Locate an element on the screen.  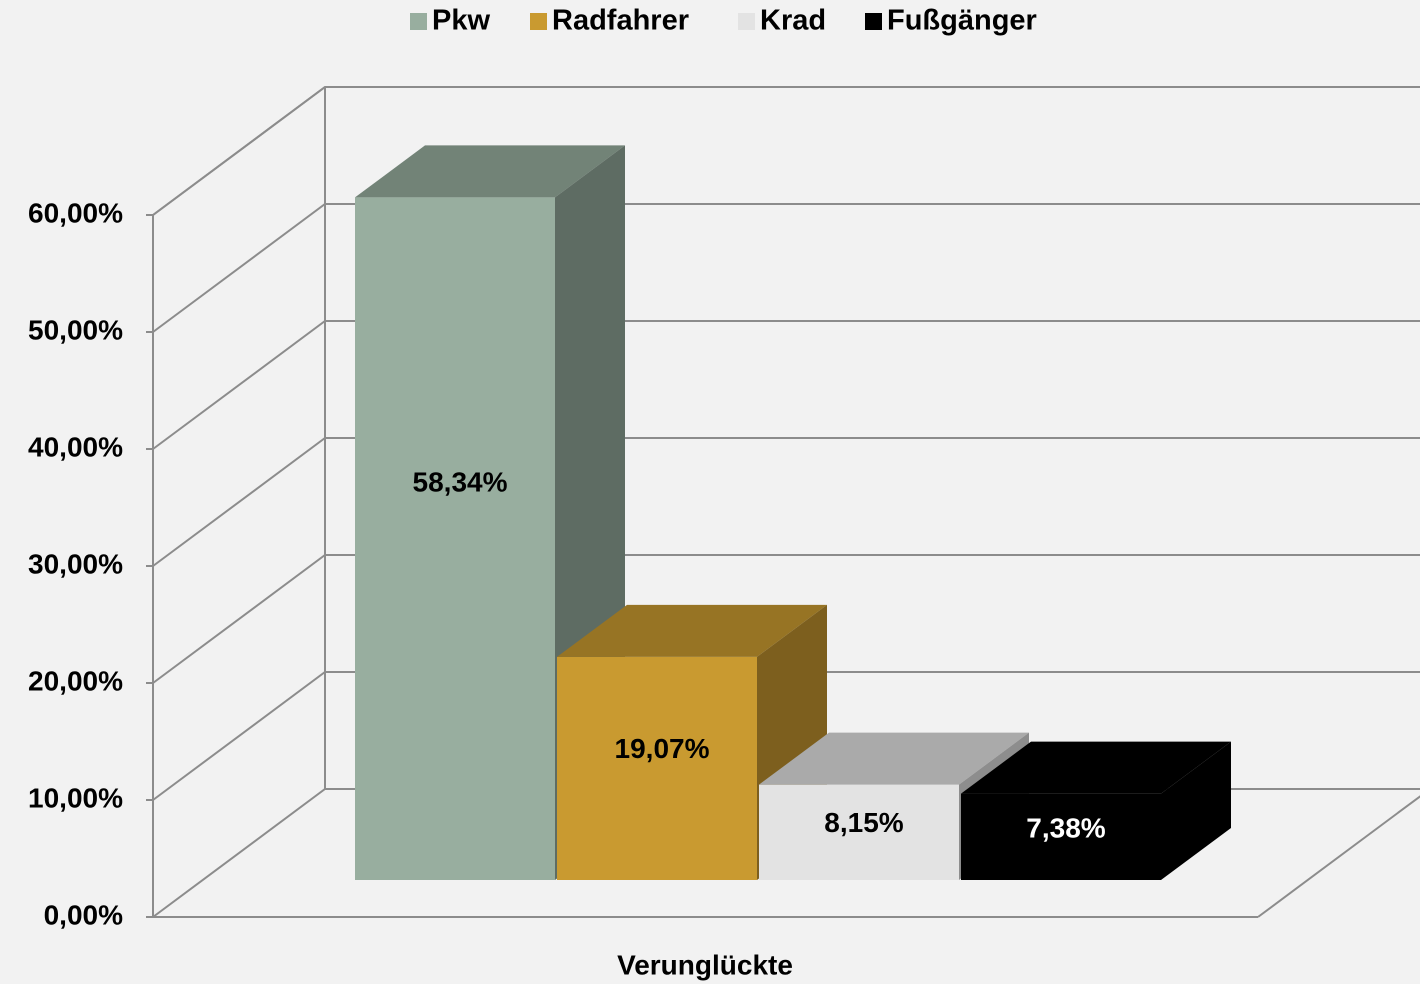
y-tick-label: 30,00% is located at coordinates (75, 563).